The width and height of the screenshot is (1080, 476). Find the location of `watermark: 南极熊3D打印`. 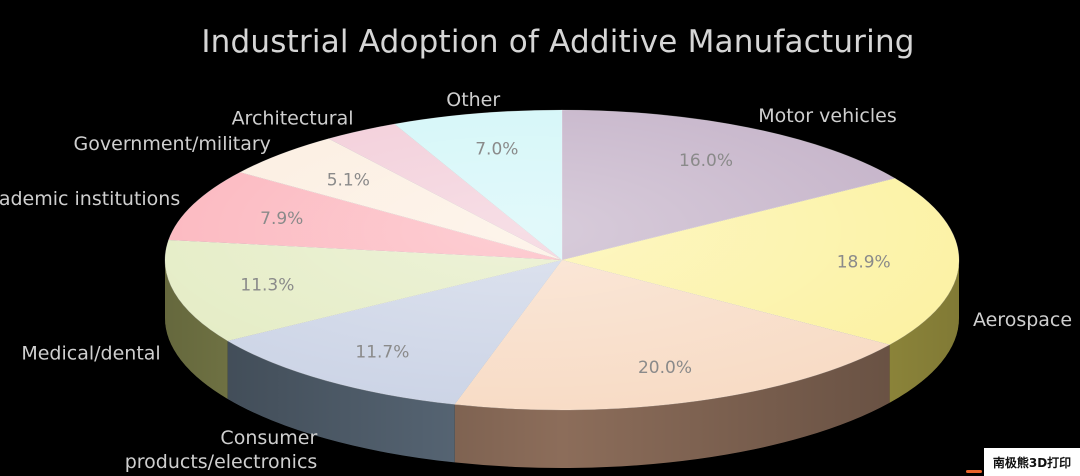

watermark: 南极熊3D打印 is located at coordinates (1032, 462).